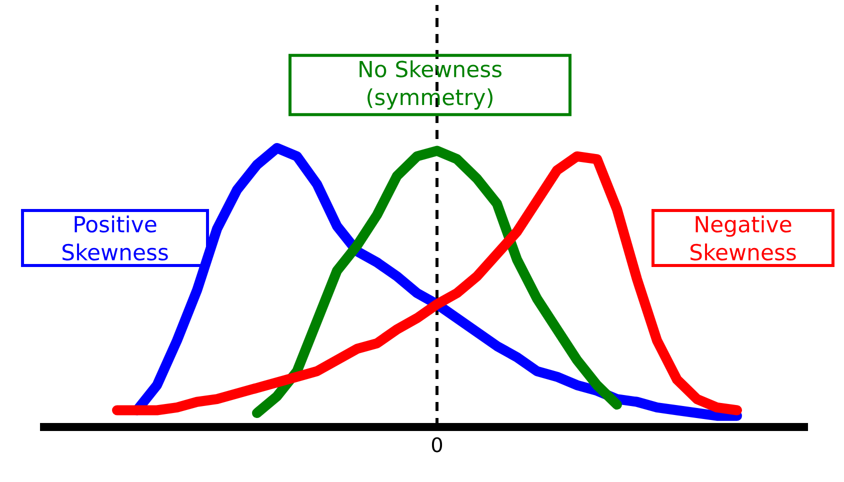 The width and height of the screenshot is (844, 482). Describe the element at coordinates (743, 238) in the screenshot. I see `text: Negative Skewness` at that location.